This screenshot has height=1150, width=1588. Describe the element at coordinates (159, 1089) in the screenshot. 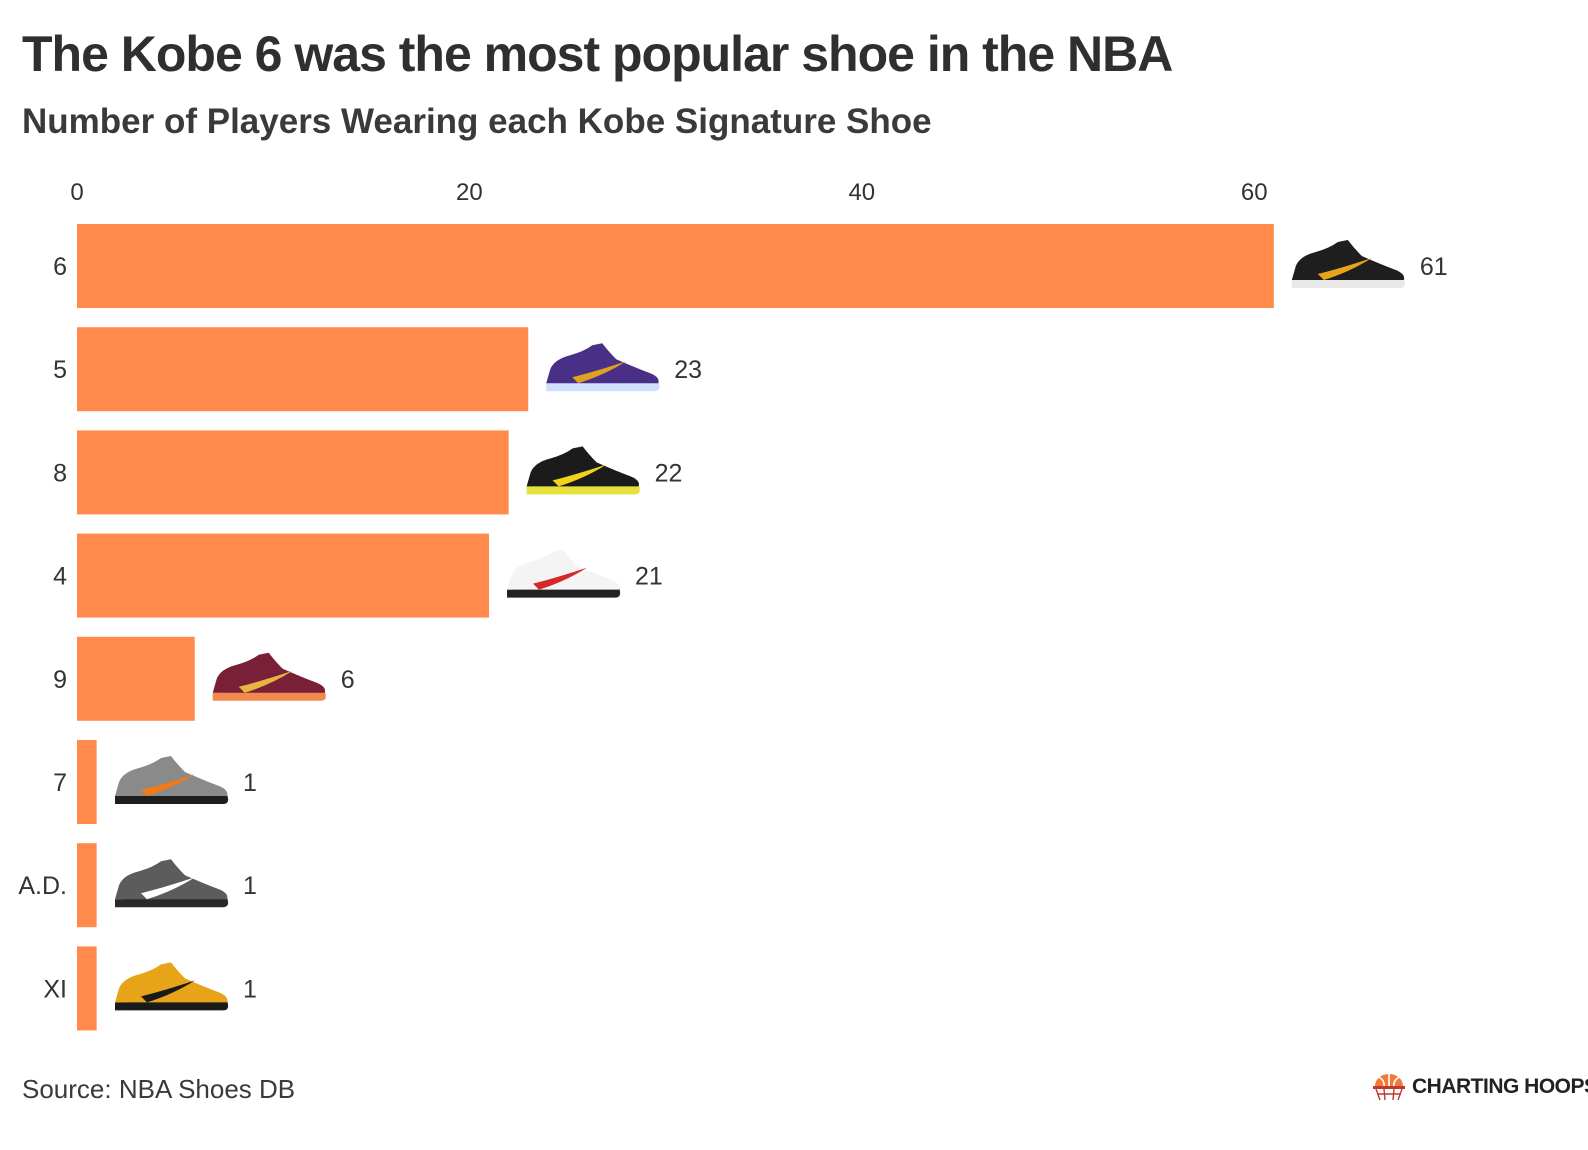

I see `source-note: Source: NBA Shoes DB` at that location.